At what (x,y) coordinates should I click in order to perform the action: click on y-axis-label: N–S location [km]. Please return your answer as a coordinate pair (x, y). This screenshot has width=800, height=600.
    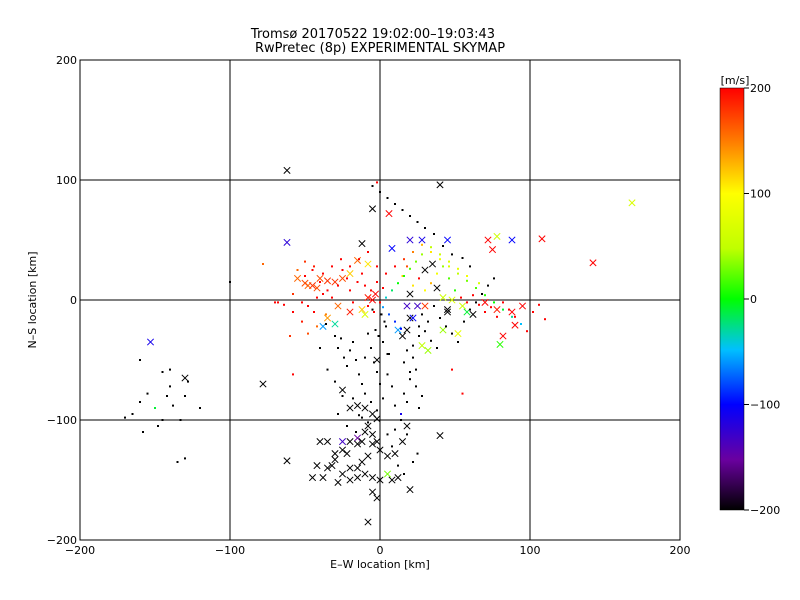
    Looking at the image, I should click on (32, 299).